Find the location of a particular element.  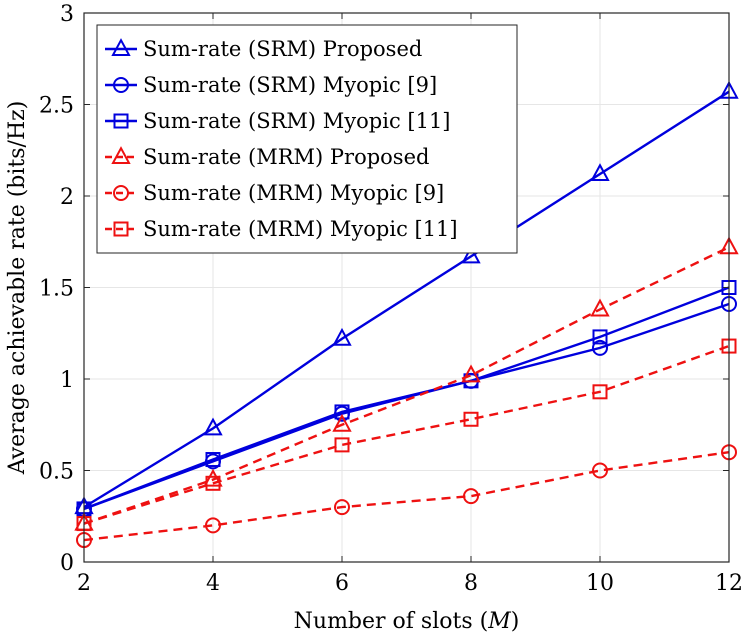

legend-label: Sum-rate (SRM) Myopic [11] is located at coordinates (297, 121).